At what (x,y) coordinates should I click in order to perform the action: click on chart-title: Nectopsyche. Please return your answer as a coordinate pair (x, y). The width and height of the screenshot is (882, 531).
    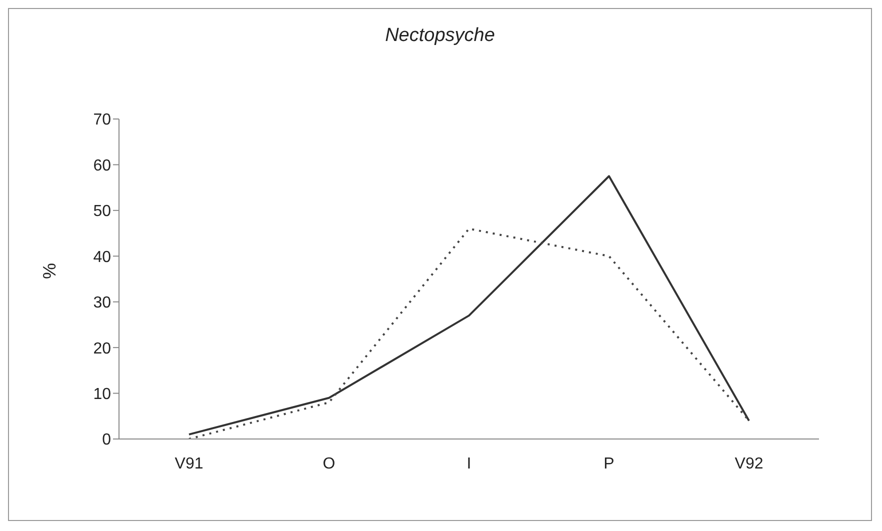
    Looking at the image, I should click on (440, 36).